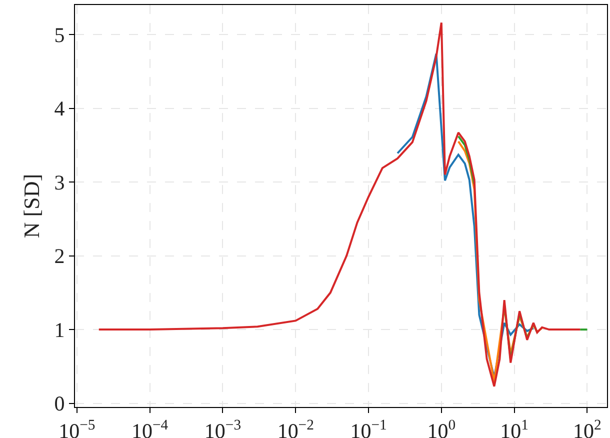 The height and width of the screenshot is (438, 610). Describe the element at coordinates (77, 427) in the screenshot. I see `x-tick-label: 10$^{−5}$` at that location.